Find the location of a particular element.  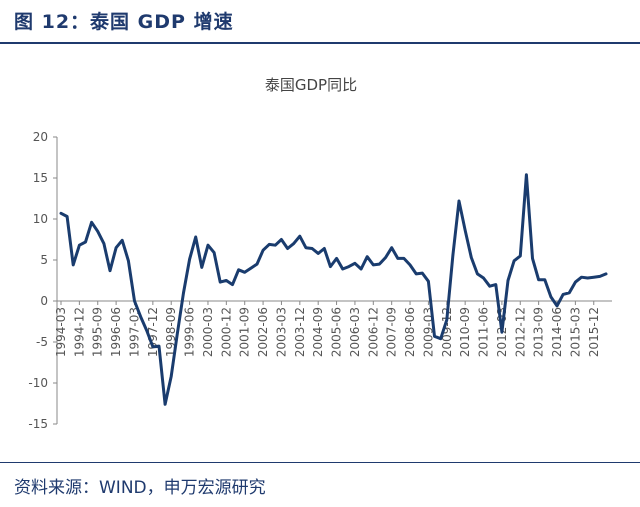

figure-footer: 资料来源：WIND，申万宏源研究 is located at coordinates (320, 484).